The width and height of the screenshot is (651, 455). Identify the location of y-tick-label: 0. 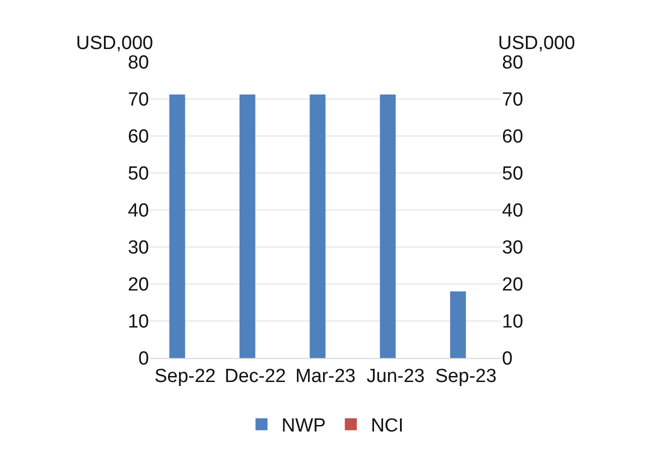
(143, 359).